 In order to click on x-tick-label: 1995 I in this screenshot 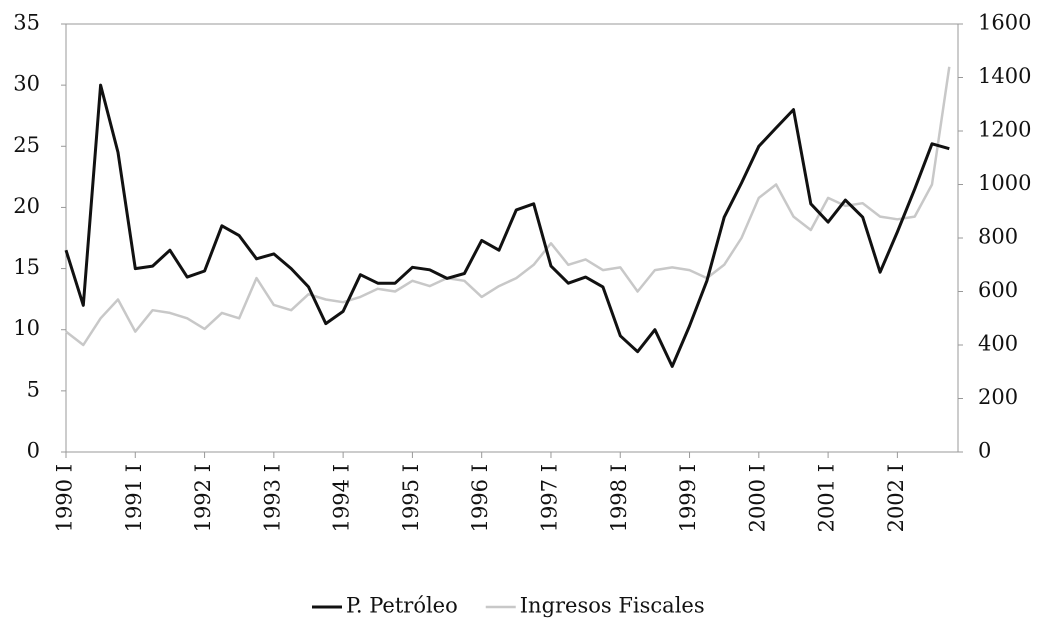, I will do `click(411, 498)`.